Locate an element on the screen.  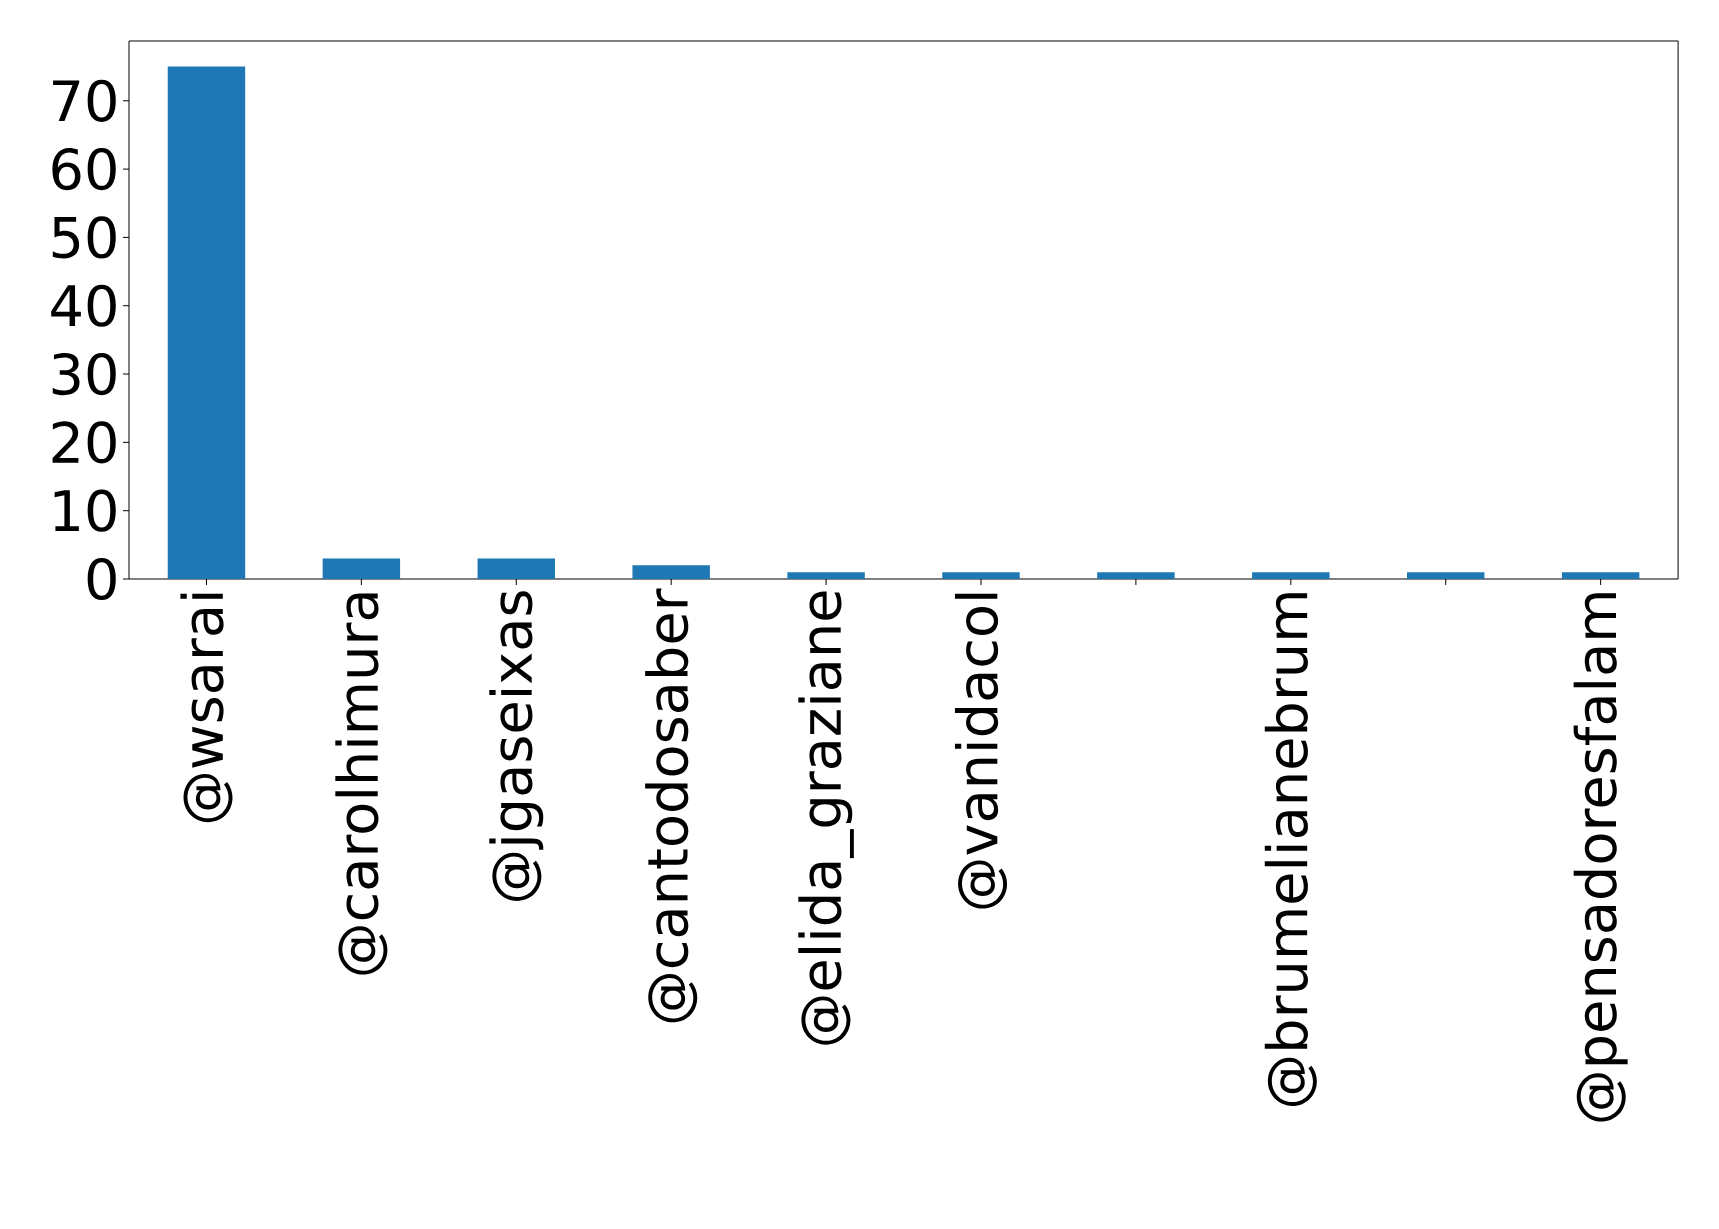
x-tick-label: @jgaseixas is located at coordinates (516, 746).